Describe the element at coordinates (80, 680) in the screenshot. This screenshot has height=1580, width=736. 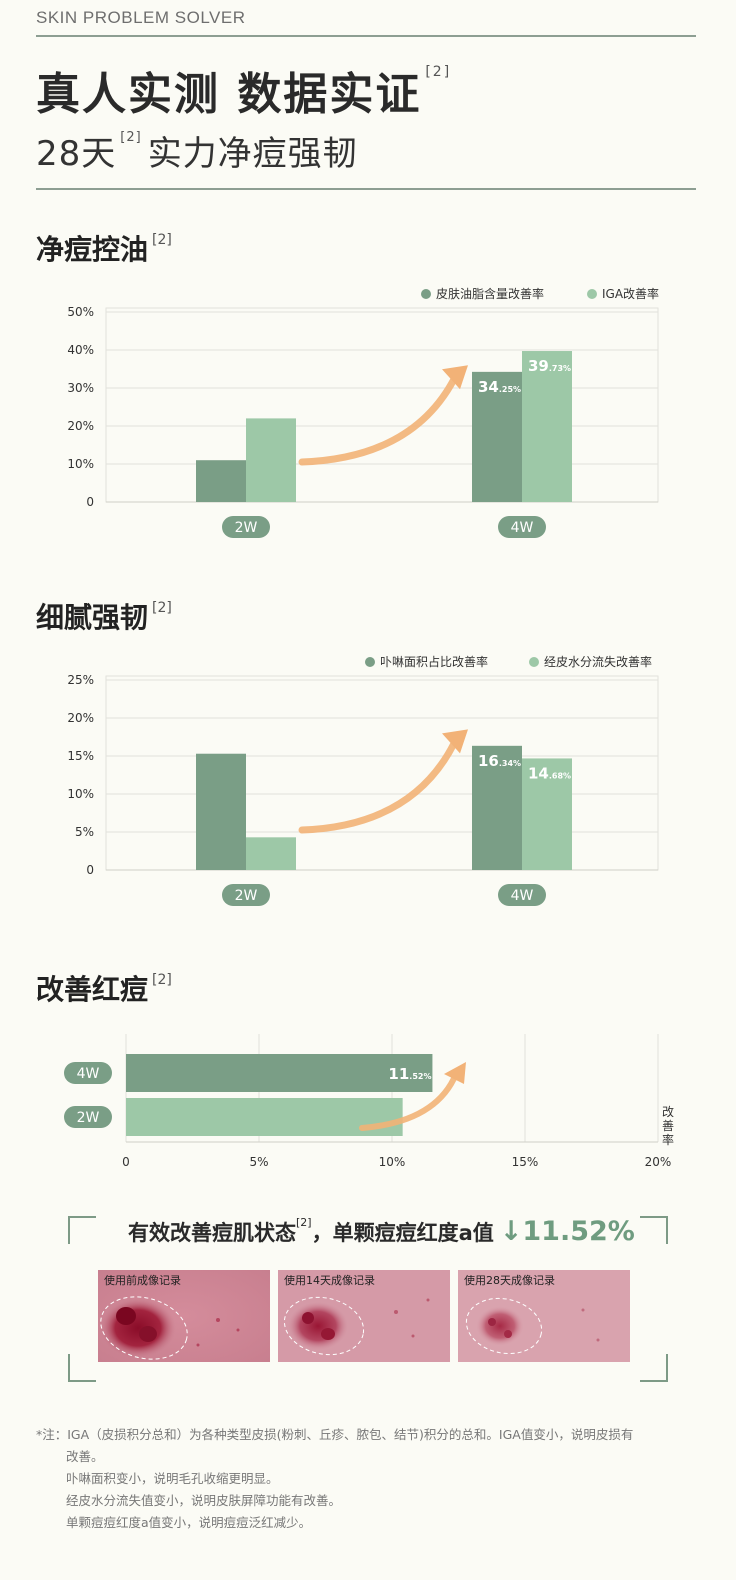
I see `y-tick-label: 25%` at that location.